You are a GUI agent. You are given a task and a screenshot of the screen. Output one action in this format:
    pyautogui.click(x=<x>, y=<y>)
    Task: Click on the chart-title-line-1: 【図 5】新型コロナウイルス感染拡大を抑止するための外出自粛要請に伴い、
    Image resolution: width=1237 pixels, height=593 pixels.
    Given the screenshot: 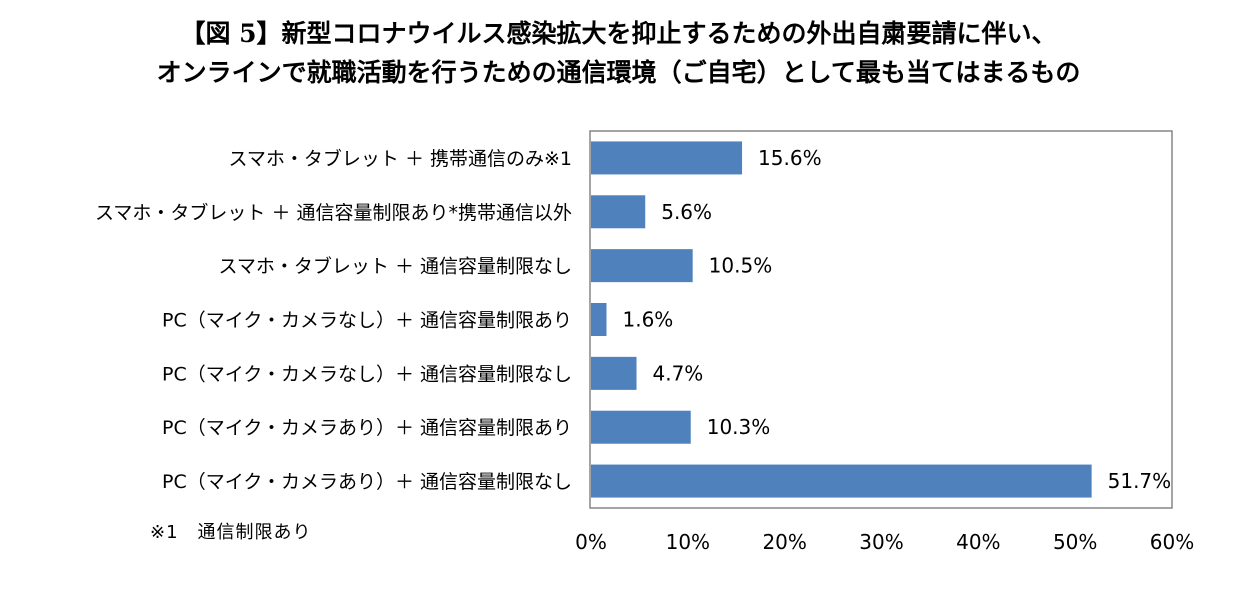 What is the action you would take?
    pyautogui.click(x=618, y=33)
    